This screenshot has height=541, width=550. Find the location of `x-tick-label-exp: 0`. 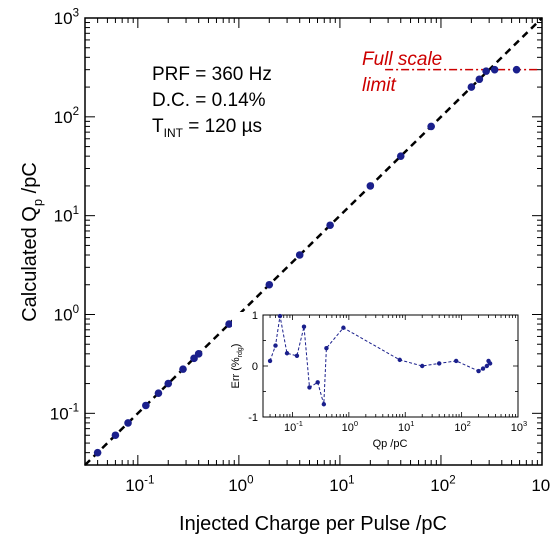

x-tick-label-exp: 0 is located at coordinates (250, 480).